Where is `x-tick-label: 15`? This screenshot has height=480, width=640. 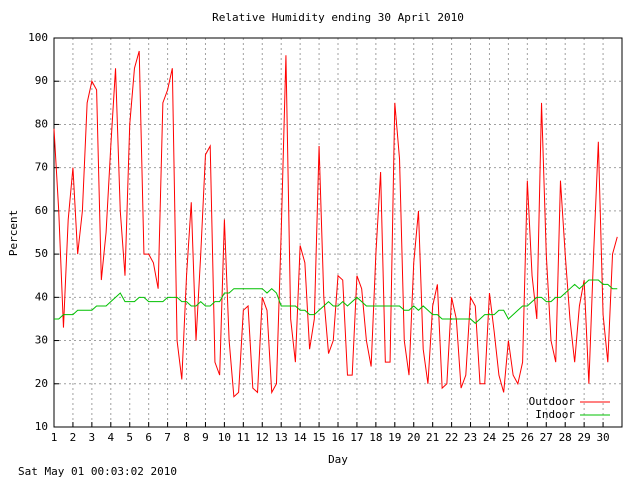 x-tick-label: 15 is located at coordinates (318, 437).